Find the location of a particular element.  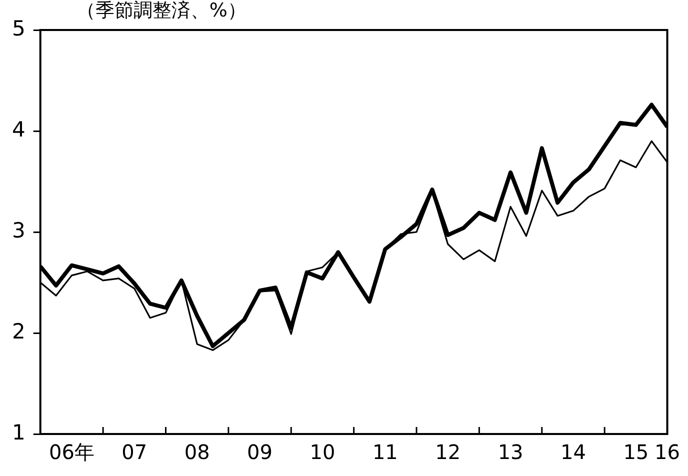

y-tick-label: 3 is located at coordinates (19, 230).